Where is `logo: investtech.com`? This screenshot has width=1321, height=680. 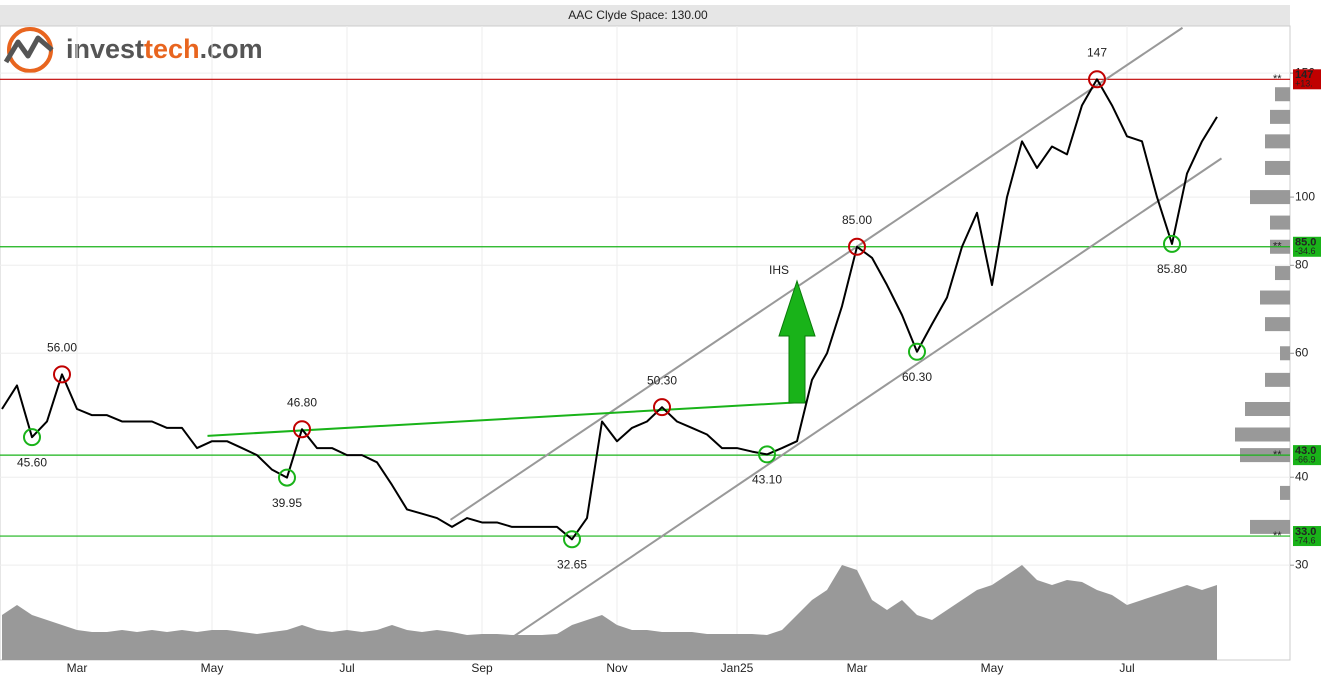 logo: investtech.com is located at coordinates (133, 50).